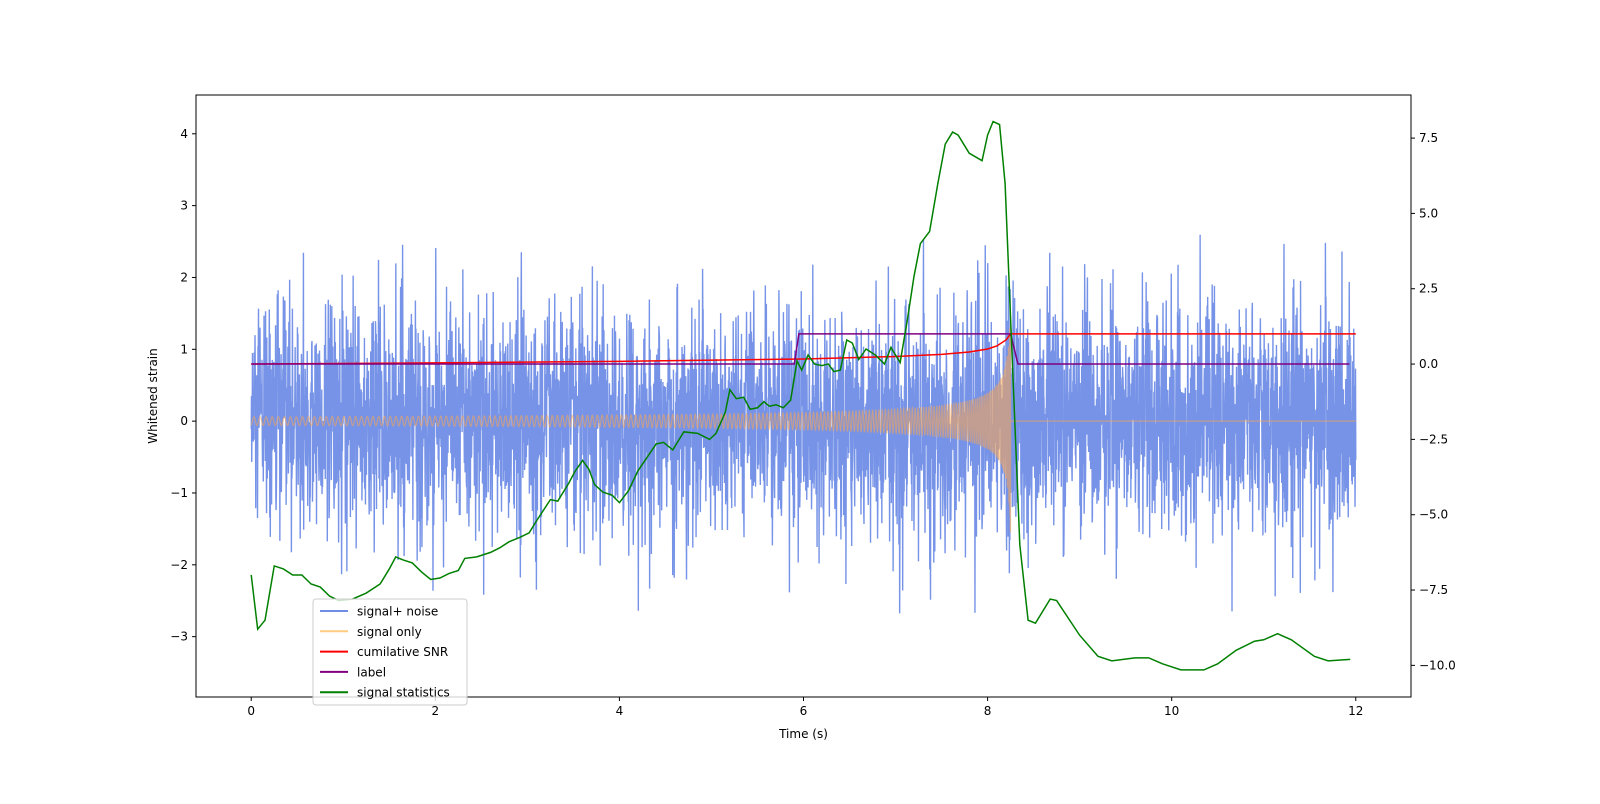  What do you see at coordinates (179, 637) in the screenshot?
I see `y-tick-label: −3` at bounding box center [179, 637].